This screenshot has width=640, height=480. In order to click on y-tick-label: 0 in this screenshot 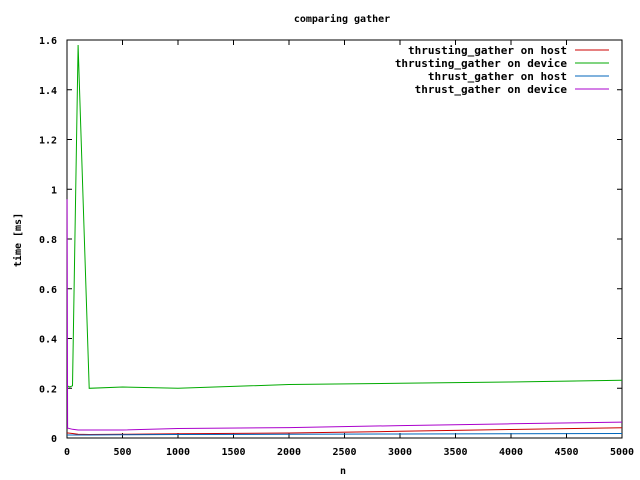, I will do `click(54, 439)`.